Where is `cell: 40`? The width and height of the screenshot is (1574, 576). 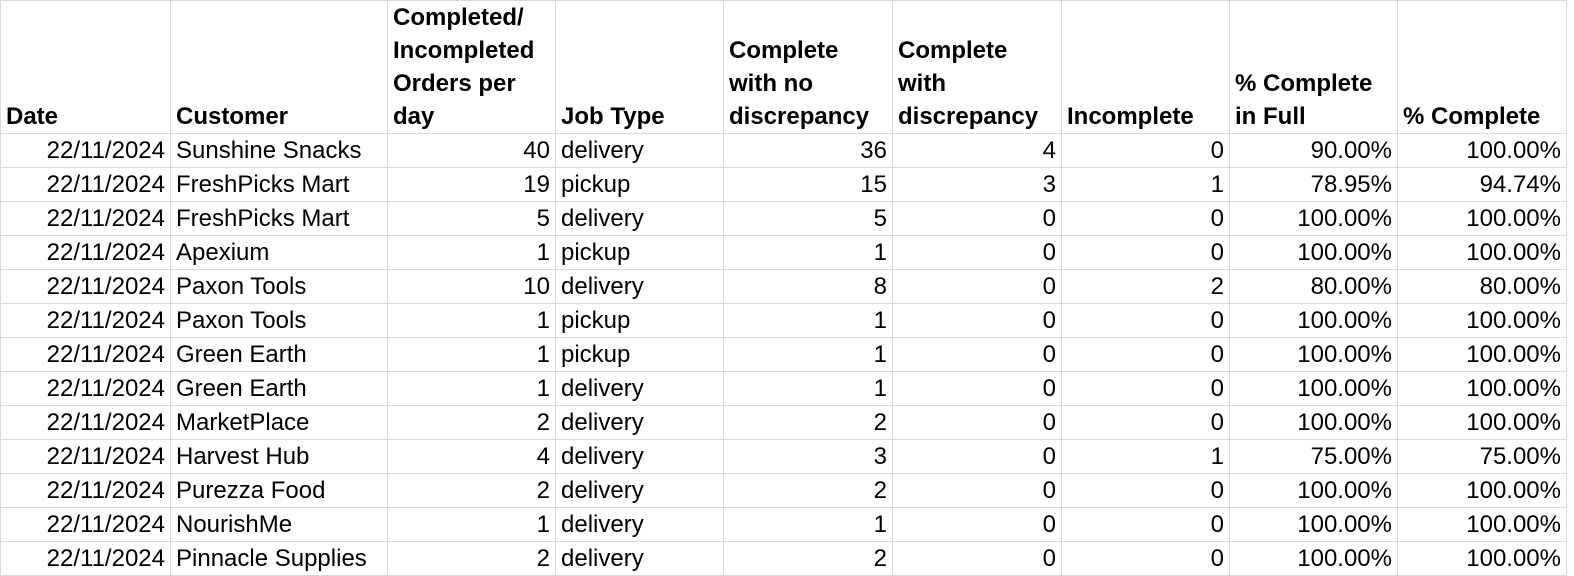
cell: 40 is located at coordinates (471, 150).